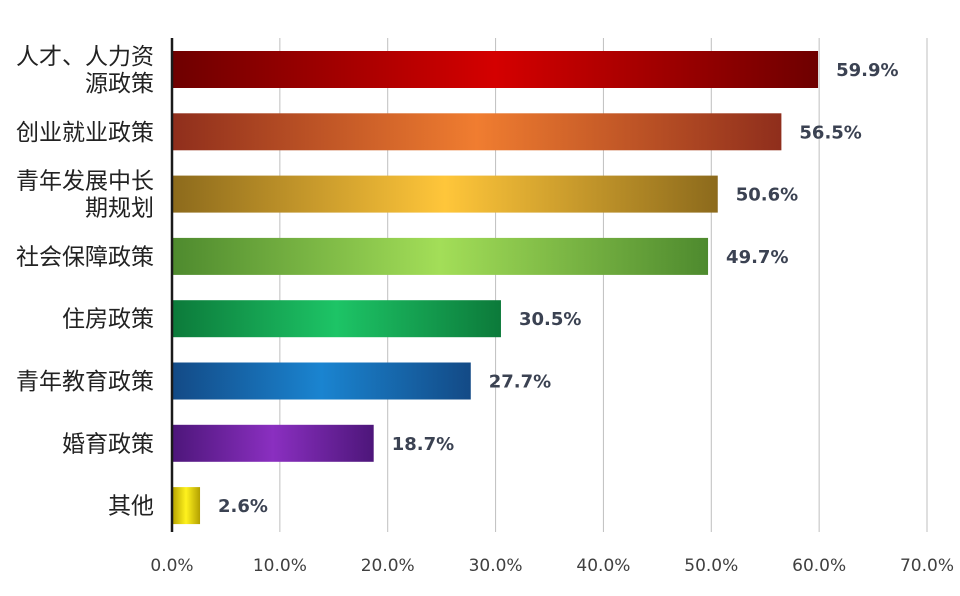 This screenshot has width=960, height=596. Describe the element at coordinates (520, 382) in the screenshot. I see `data-label: 27.7%` at that location.